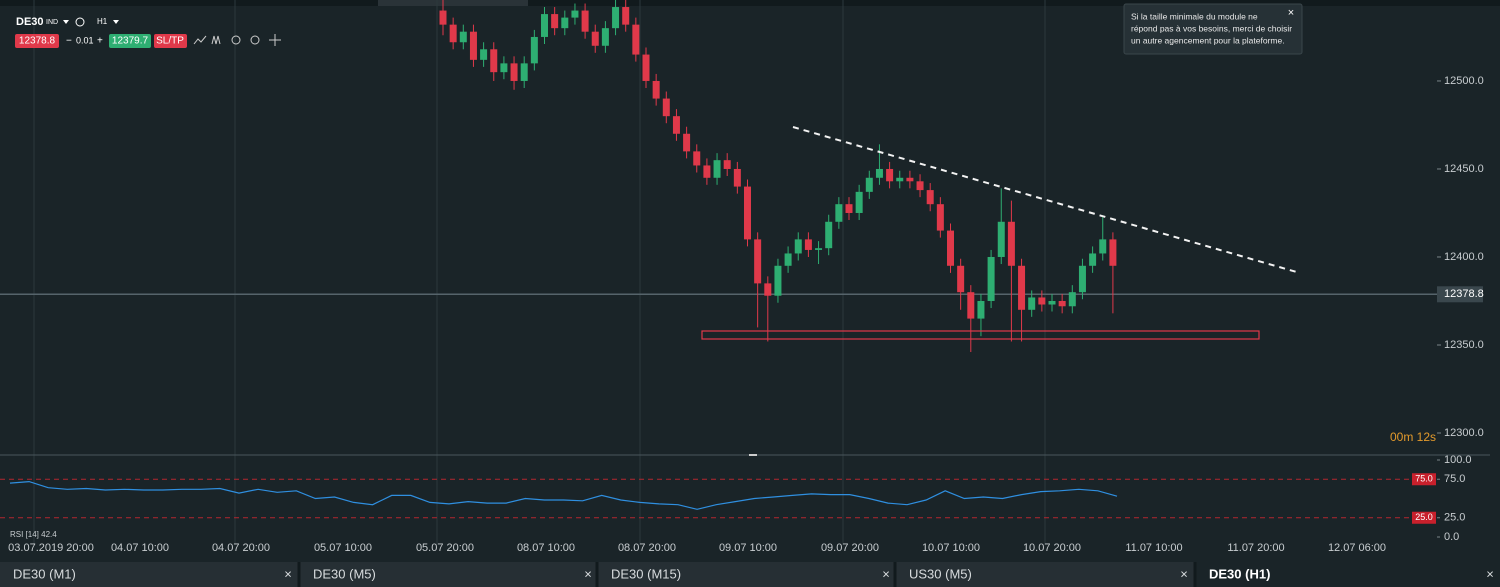 The width and height of the screenshot is (1500, 587). I want to click on x-tick-label: 09.07 20:00, so click(850, 548).